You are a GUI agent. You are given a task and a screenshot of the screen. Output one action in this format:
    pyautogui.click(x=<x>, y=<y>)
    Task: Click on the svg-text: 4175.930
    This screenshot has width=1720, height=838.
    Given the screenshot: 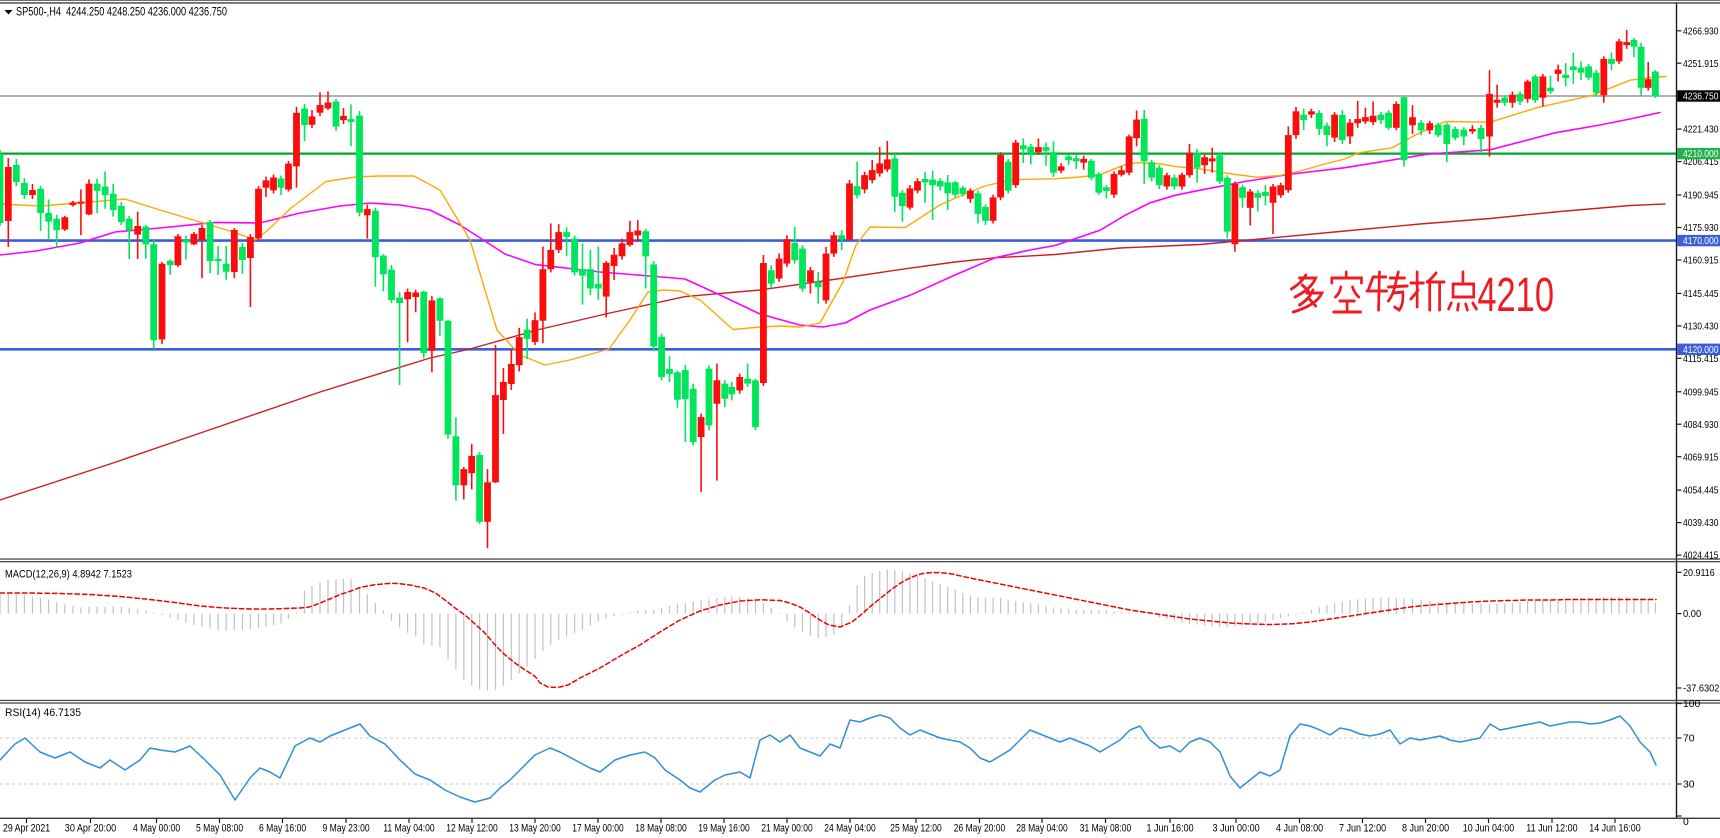 What is the action you would take?
    pyautogui.click(x=1701, y=228)
    